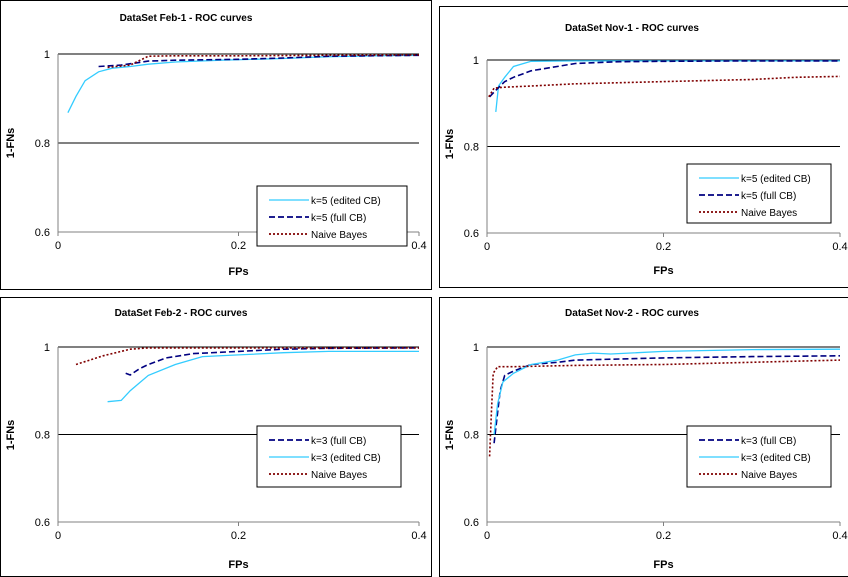 The height and width of the screenshot is (577, 848). Describe the element at coordinates (181, 313) in the screenshot. I see `chart-title: DataSet Feb-2 - ROC curves` at that location.